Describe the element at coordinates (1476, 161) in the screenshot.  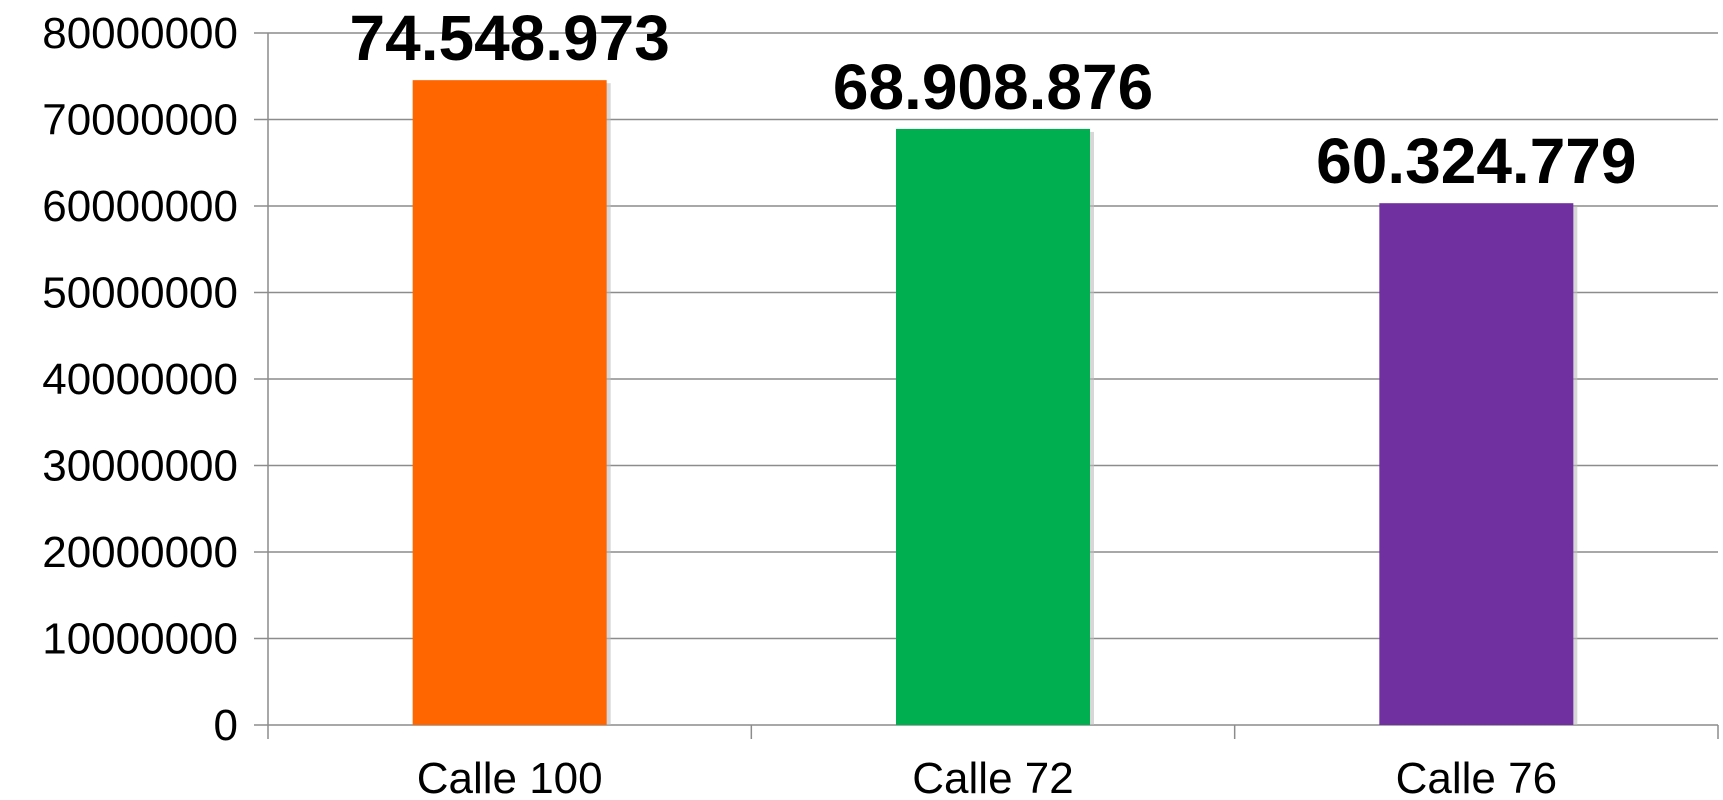
I see `data-label: 60.324.779` at that location.